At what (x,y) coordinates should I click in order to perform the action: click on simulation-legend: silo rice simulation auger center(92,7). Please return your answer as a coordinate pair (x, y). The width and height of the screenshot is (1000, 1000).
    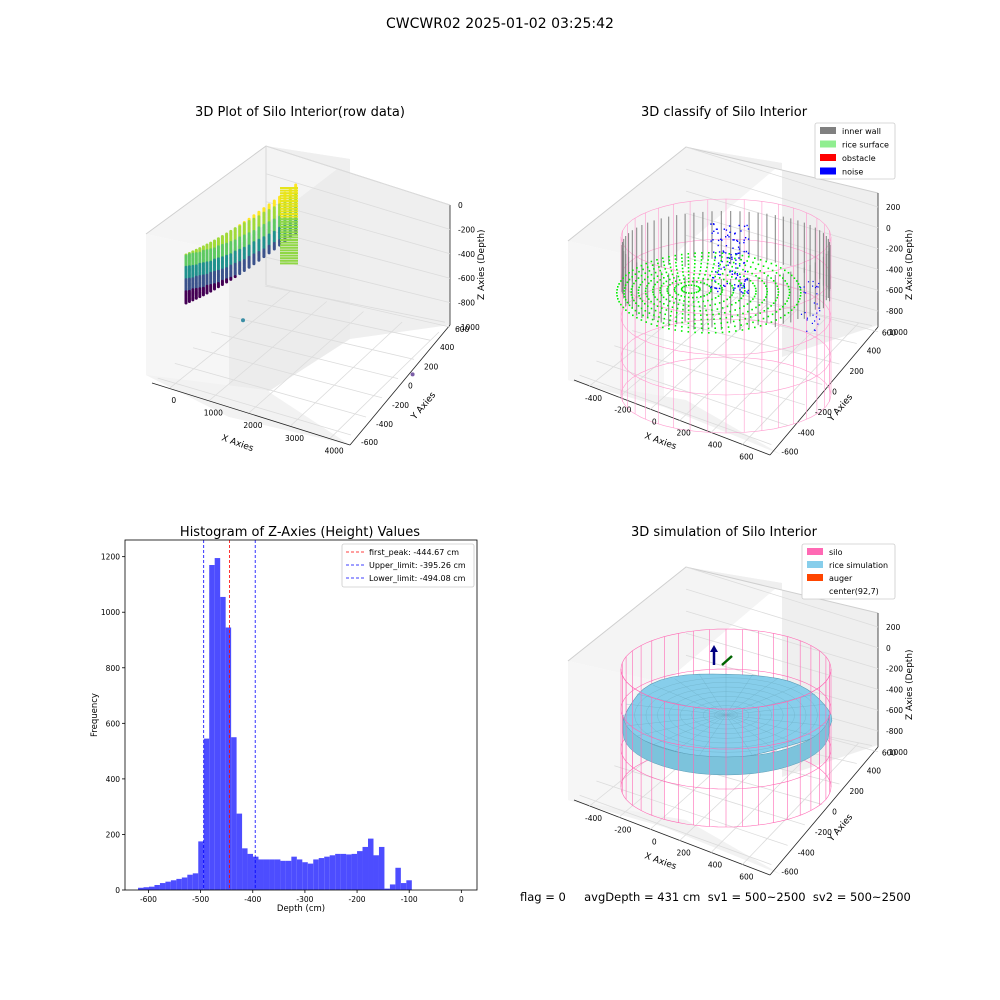
    Looking at the image, I should click on (848, 571).